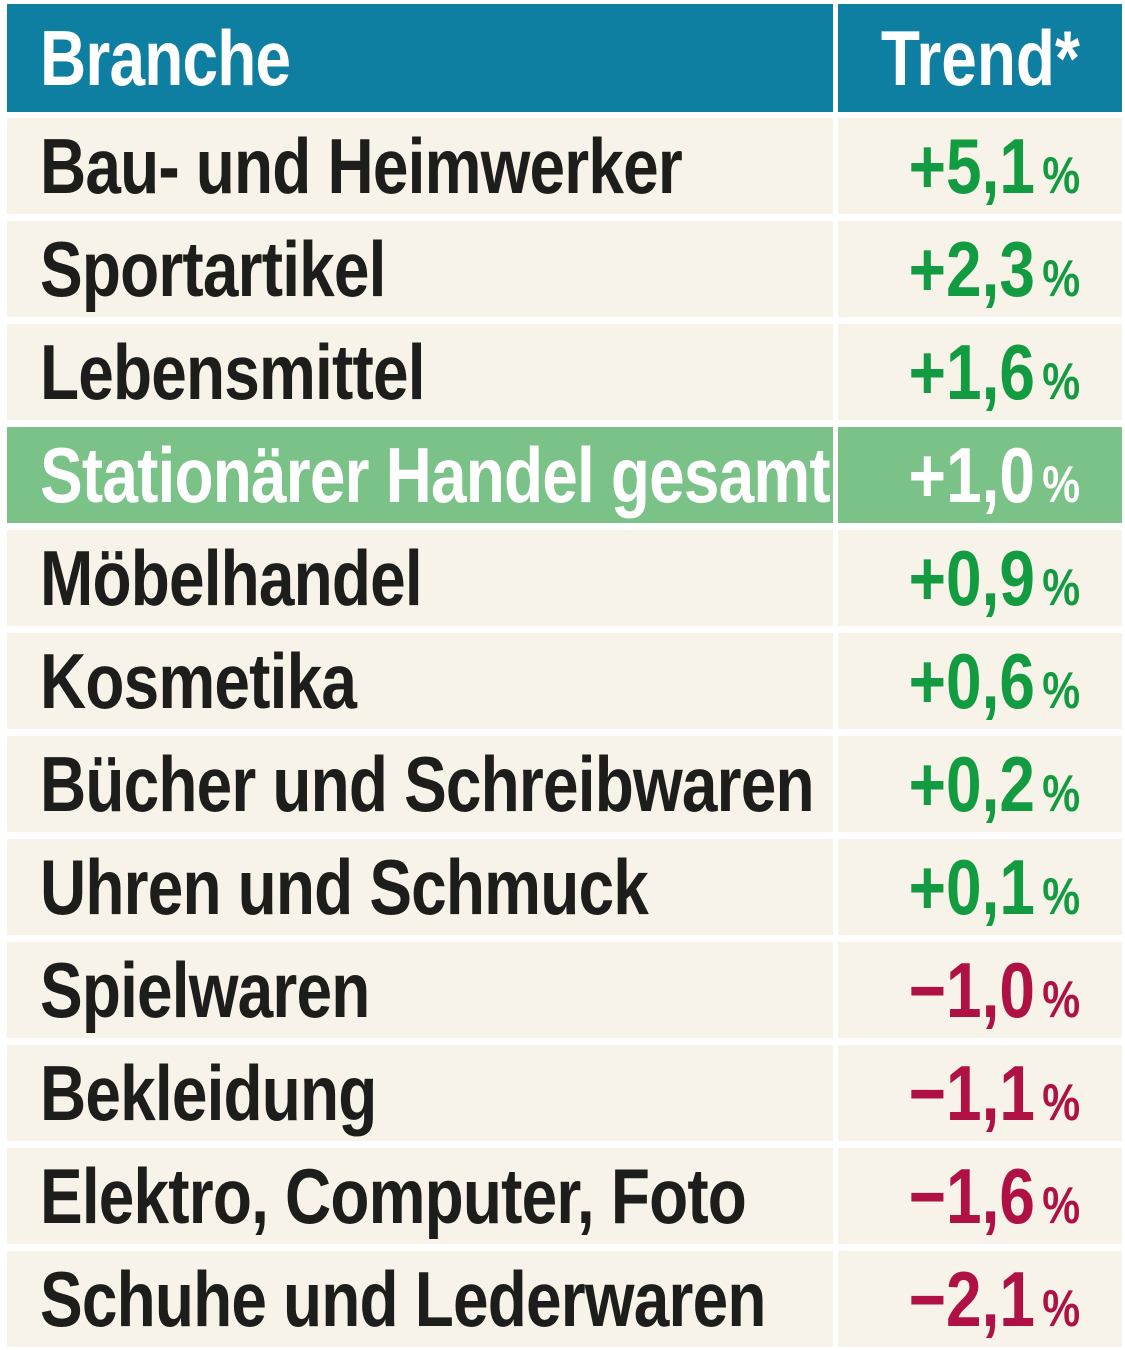  What do you see at coordinates (361, 166) in the screenshot?
I see `branche-label: Bau- und Heimwerker` at bounding box center [361, 166].